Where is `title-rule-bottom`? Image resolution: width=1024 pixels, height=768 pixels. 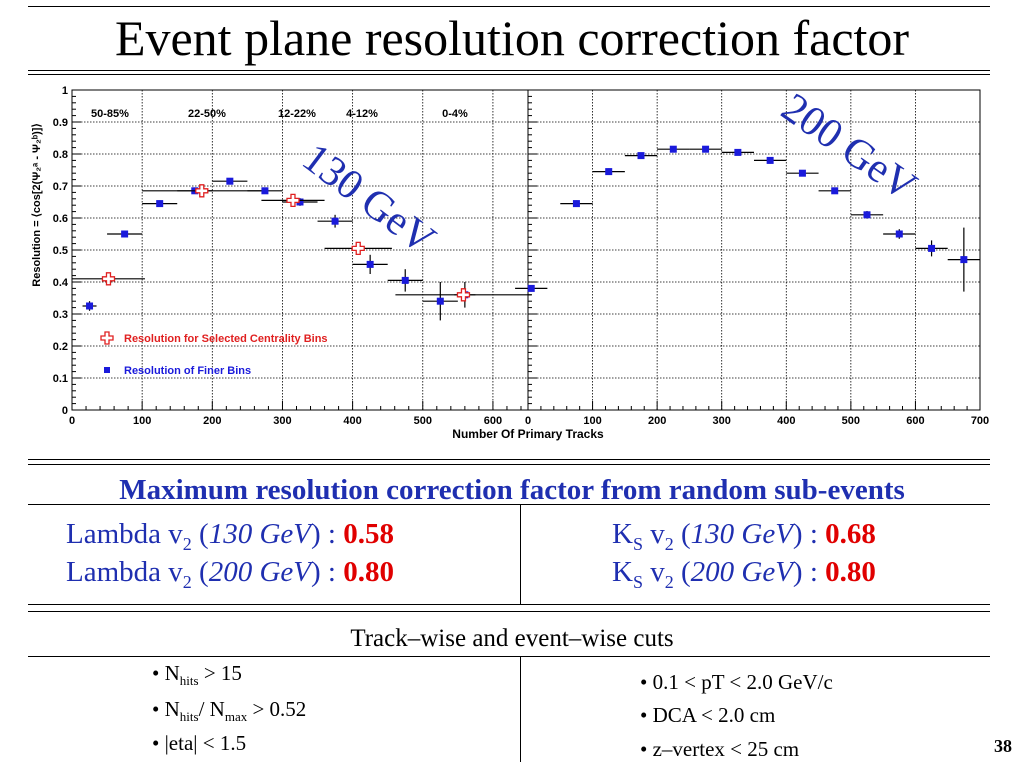 title-rule-bottom is located at coordinates (509, 70).